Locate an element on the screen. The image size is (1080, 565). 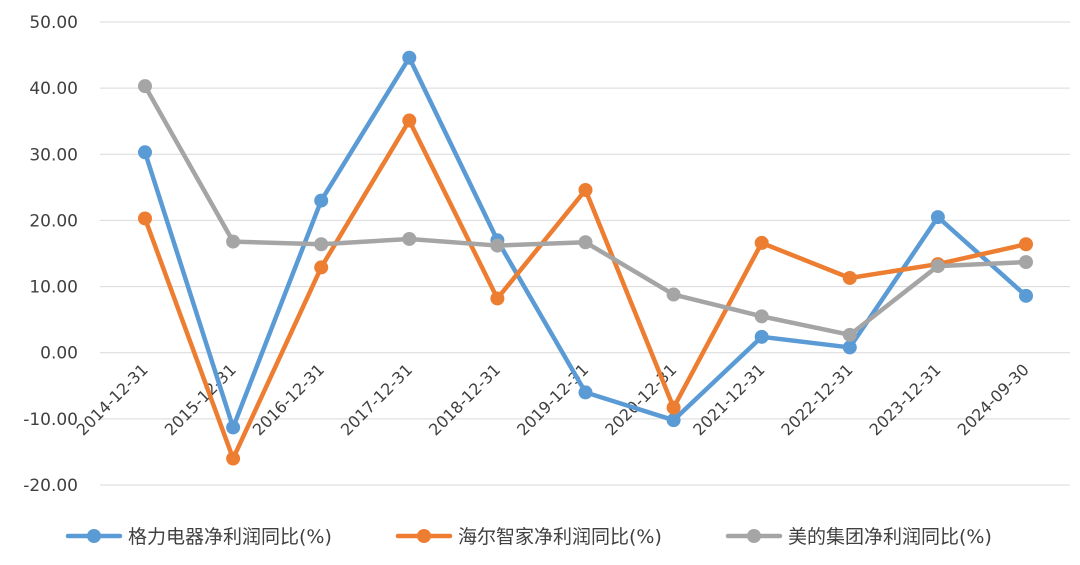
legend-label: 格力电器净利润同比(%) is located at coordinates (230, 537).